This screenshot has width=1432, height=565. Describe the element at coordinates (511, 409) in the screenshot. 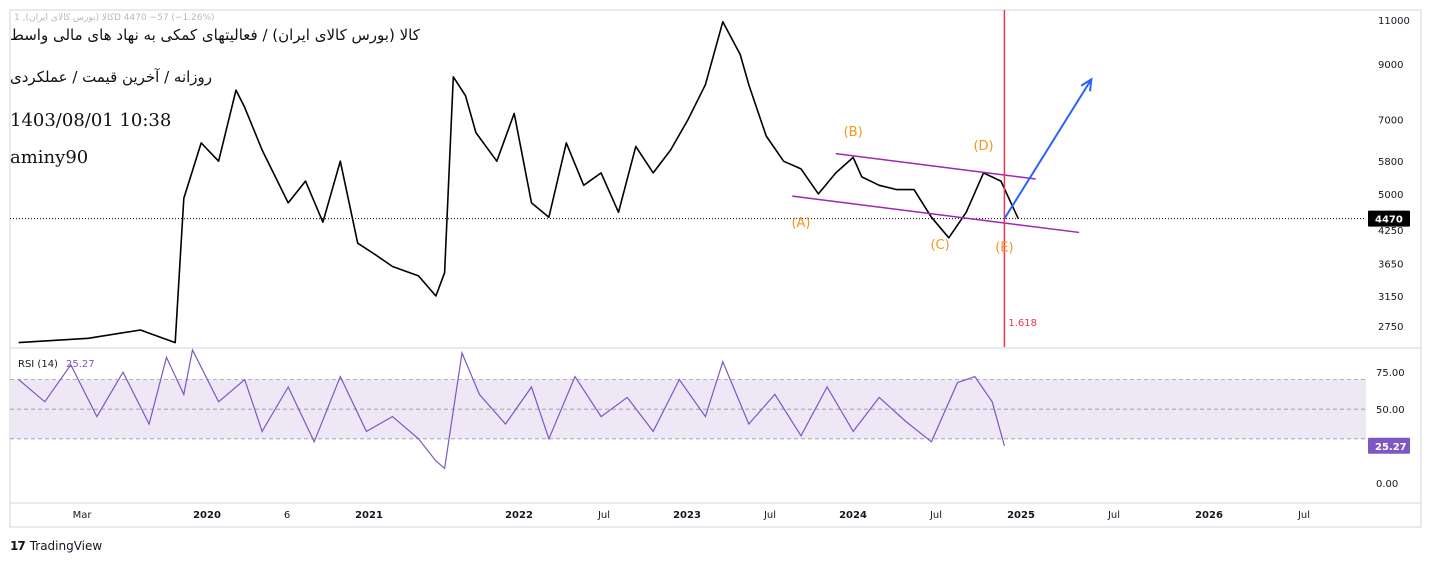

I see `rsi-series-line` at that location.